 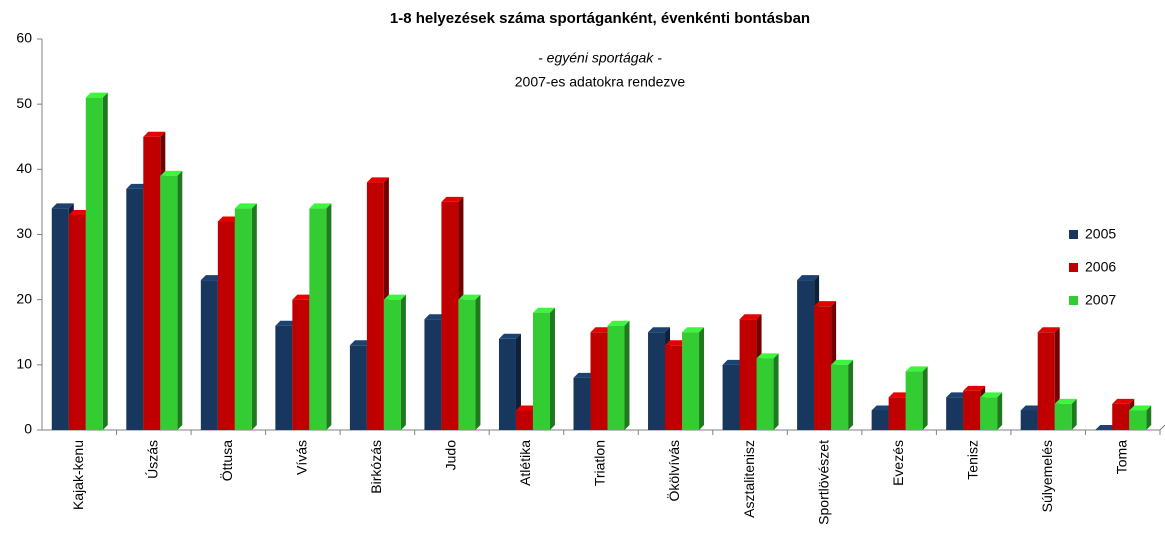 What do you see at coordinates (24, 233) in the screenshot?
I see `y-tick-label: 30` at bounding box center [24, 233].